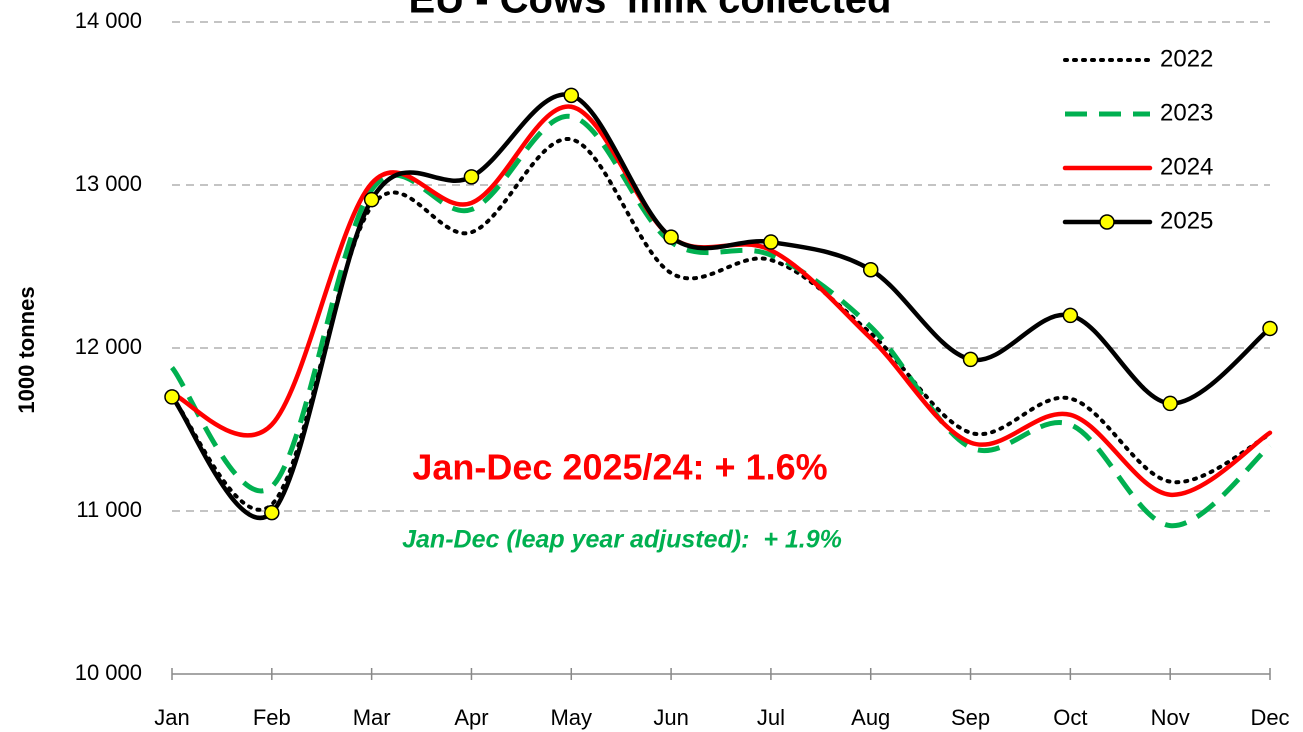  Describe the element at coordinates (571, 717) in the screenshot. I see `x-tick-label: May` at that location.